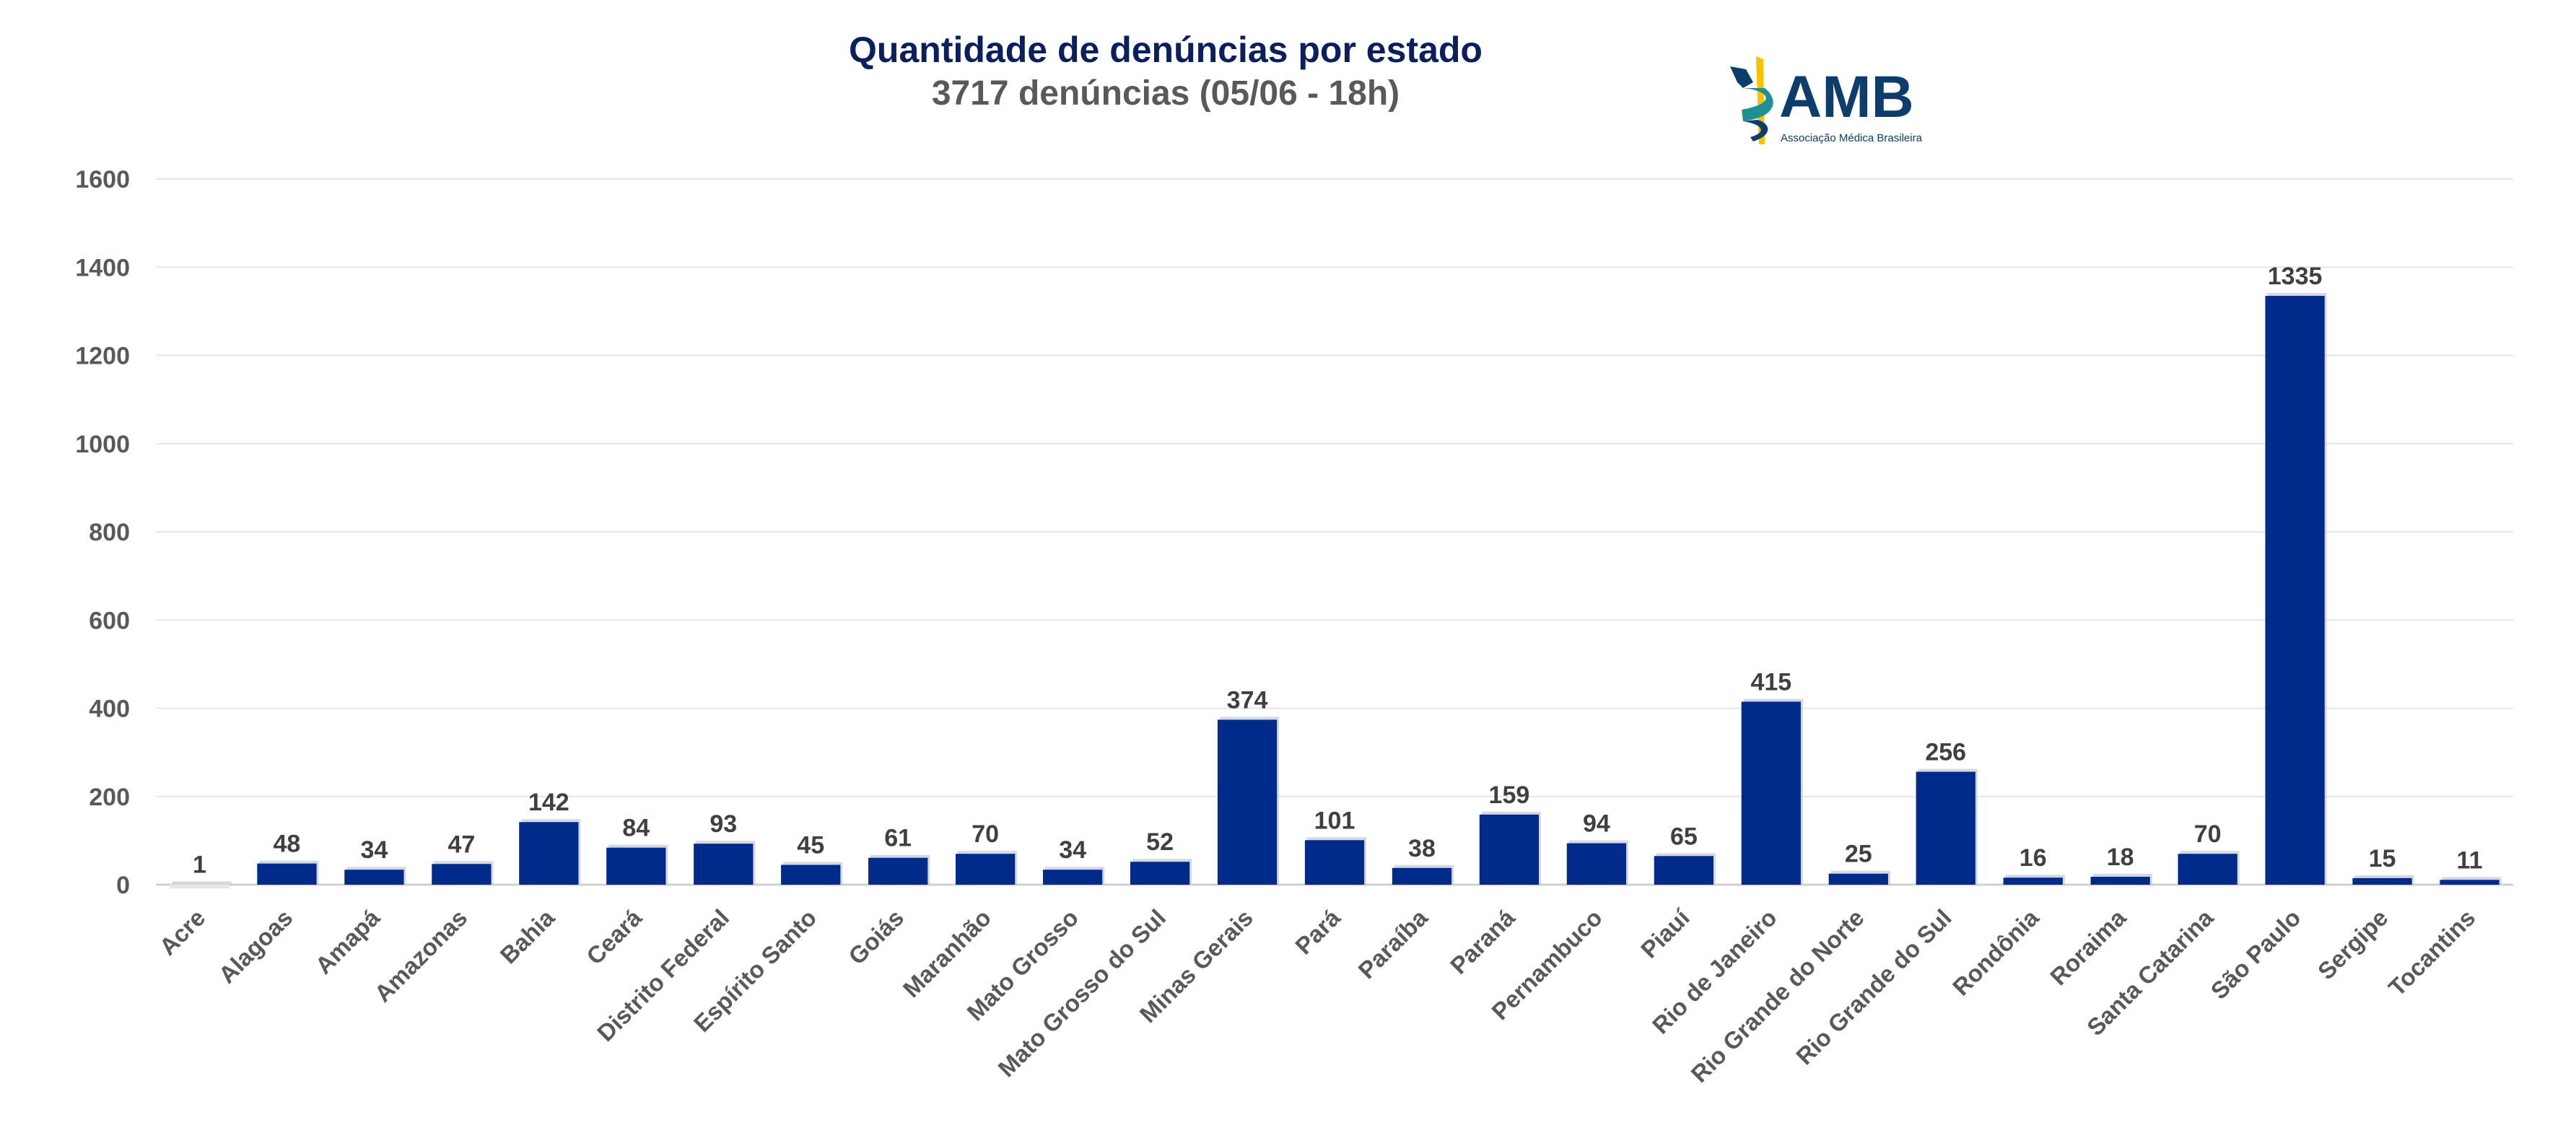 This screenshot has height=1125, width=2576. Describe the element at coordinates (1081, 993) in the screenshot. I see `x-tick-label: Mato Grosso do Sul` at that location.